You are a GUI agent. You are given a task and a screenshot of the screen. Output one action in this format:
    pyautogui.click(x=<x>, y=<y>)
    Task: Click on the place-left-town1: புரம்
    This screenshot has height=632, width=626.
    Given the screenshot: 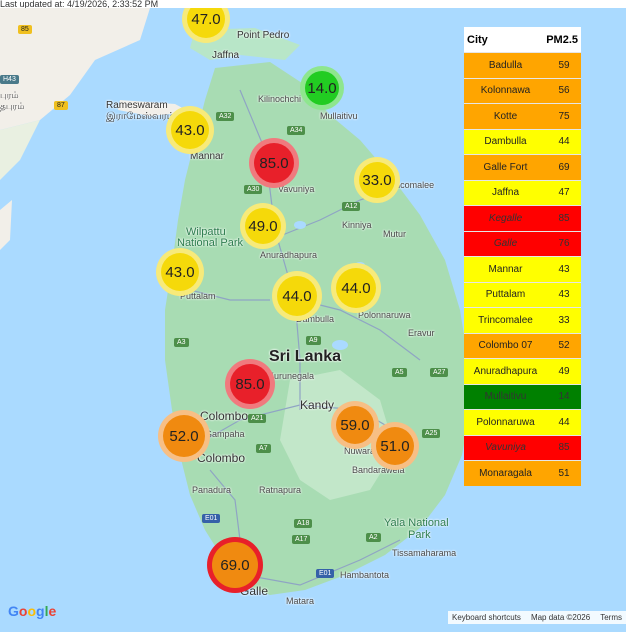 What is the action you would take?
    pyautogui.click(x=9, y=95)
    